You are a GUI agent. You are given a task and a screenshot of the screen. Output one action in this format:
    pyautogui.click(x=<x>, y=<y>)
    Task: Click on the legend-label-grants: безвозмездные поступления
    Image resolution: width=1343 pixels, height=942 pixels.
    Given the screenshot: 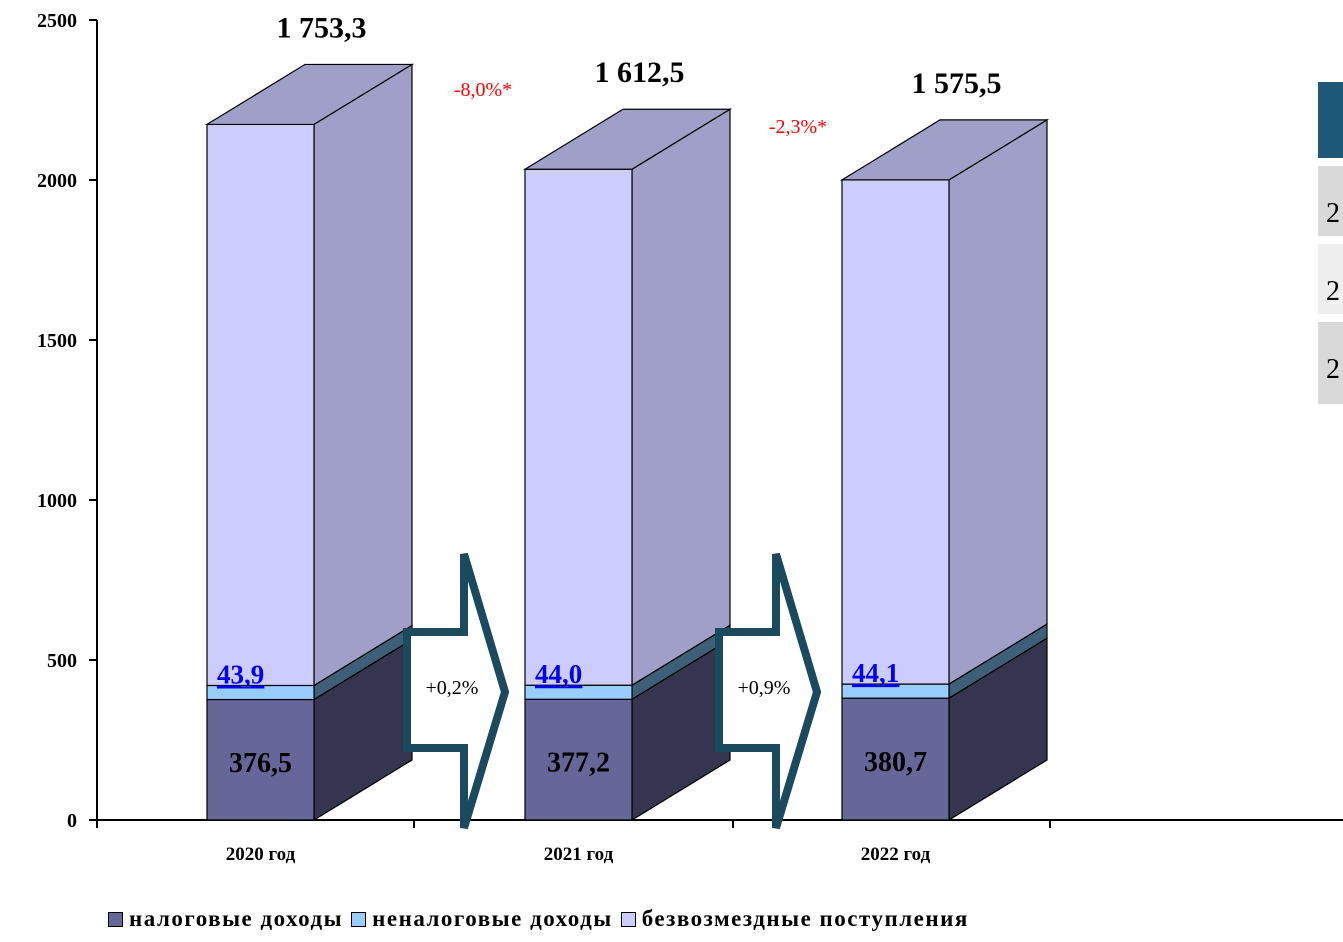 What is the action you would take?
    pyautogui.click(x=805, y=918)
    